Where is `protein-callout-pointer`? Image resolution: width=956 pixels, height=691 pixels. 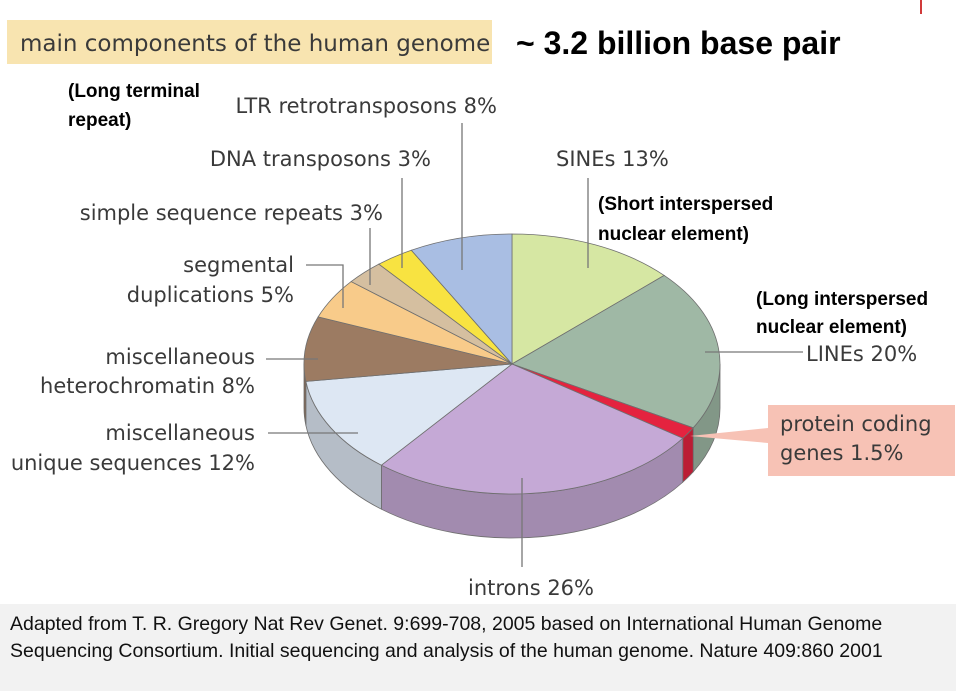
protein-callout-pointer is located at coordinates (729, 435).